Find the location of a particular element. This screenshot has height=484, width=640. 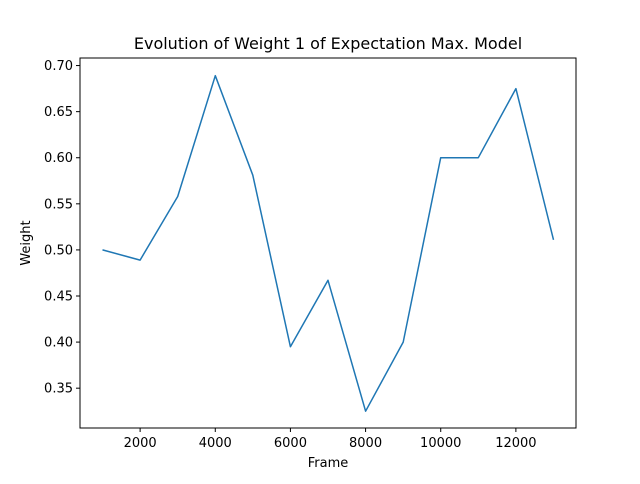

y-tick-label: 0.35 is located at coordinates (58, 389).